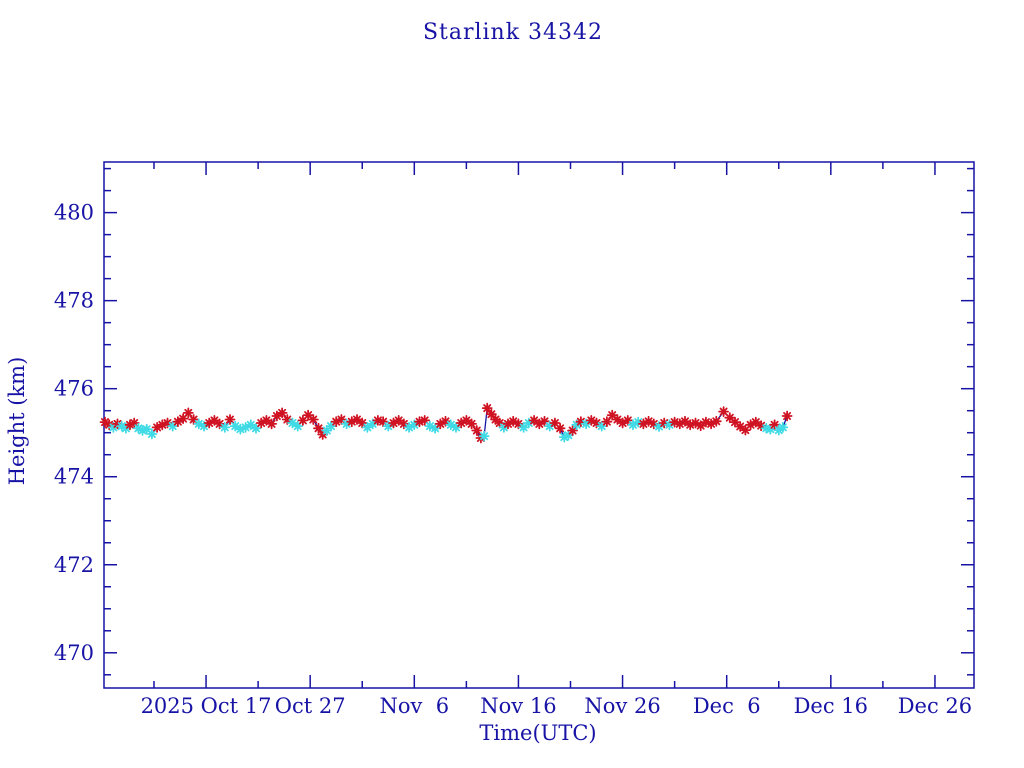 Image resolution: width=1024 pixels, height=768 pixels. Describe the element at coordinates (74, 389) in the screenshot. I see `y-tick-label: 476` at that location.